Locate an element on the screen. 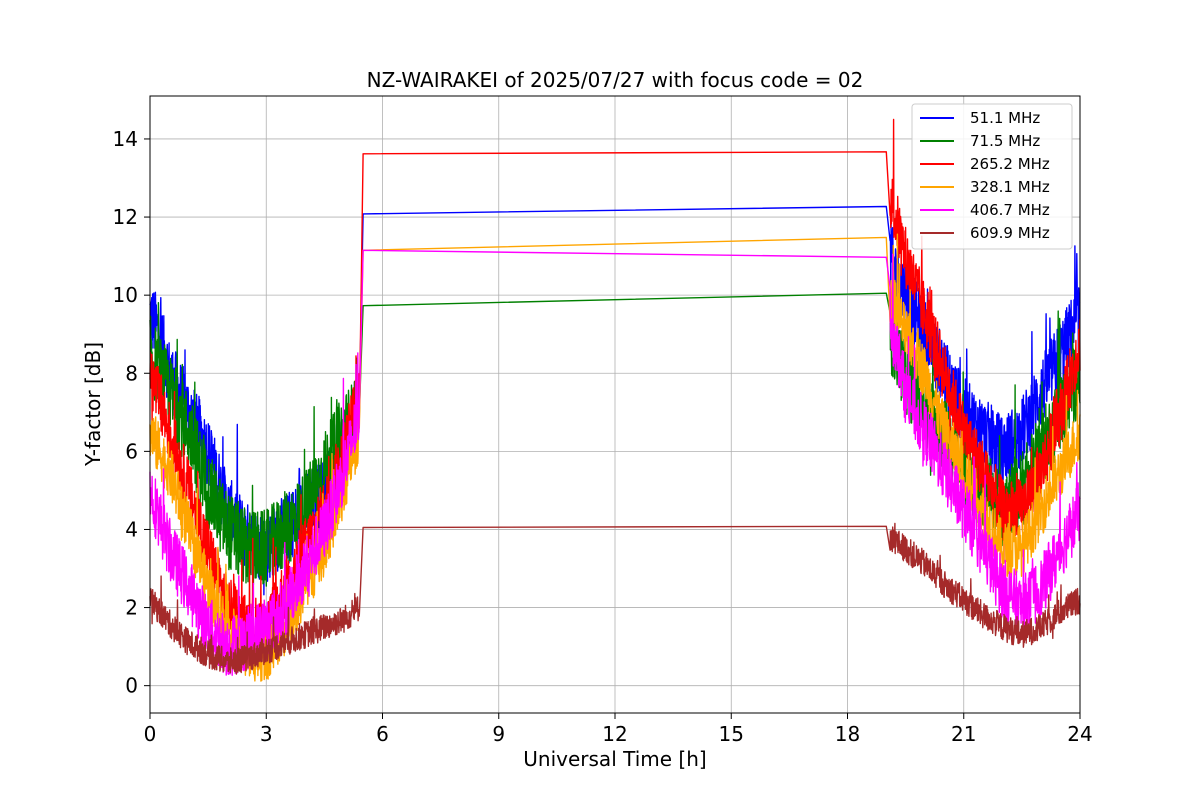 The height and width of the screenshot is (800, 1200). y-tick-label: 12 is located at coordinates (125, 217).